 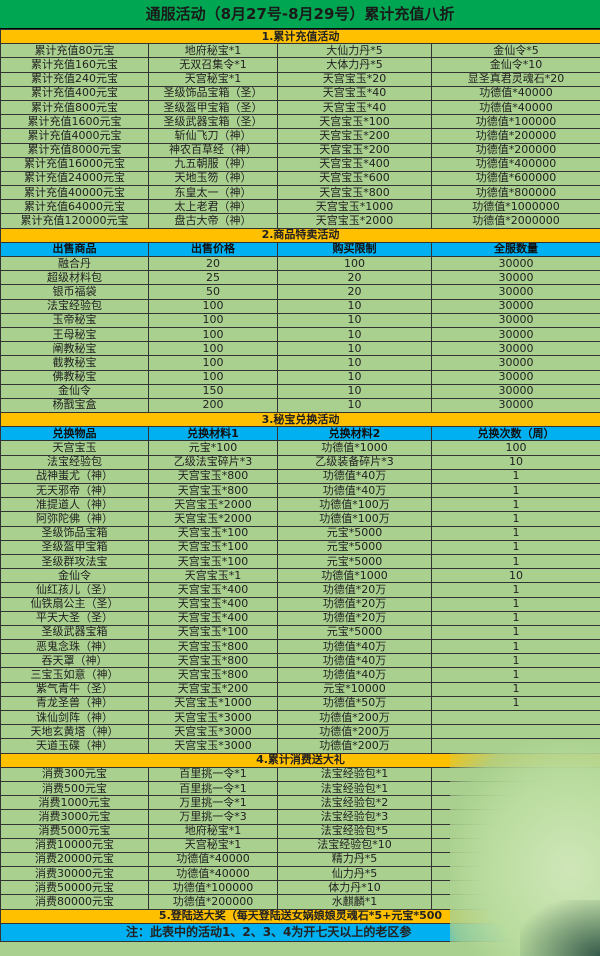 I want to click on table-row-cell: 功德值*1000, so click(x=354, y=576).